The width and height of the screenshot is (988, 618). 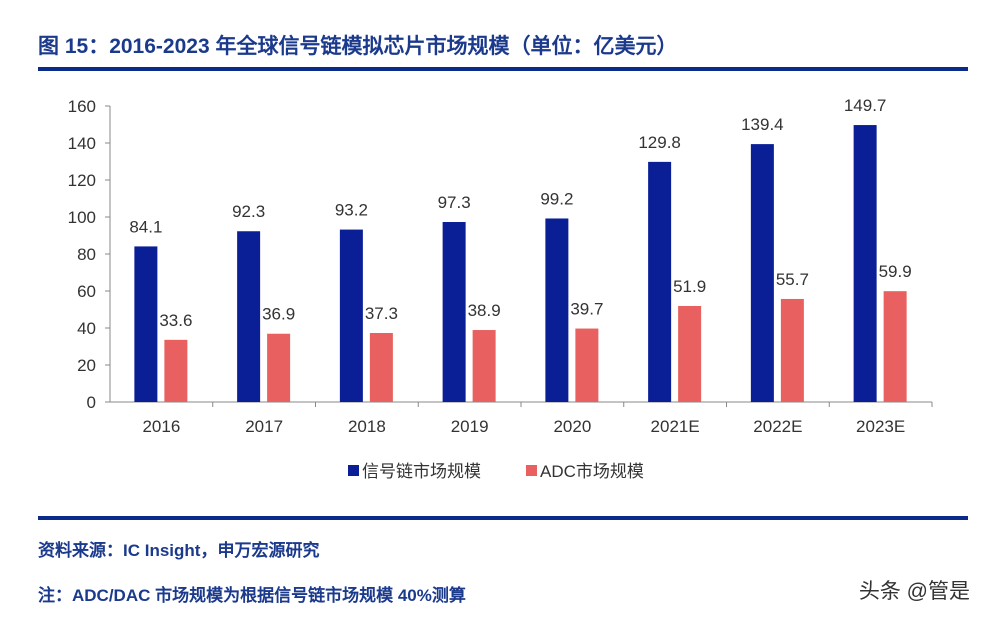 I want to click on y-tick-label: 0, so click(x=91, y=402).